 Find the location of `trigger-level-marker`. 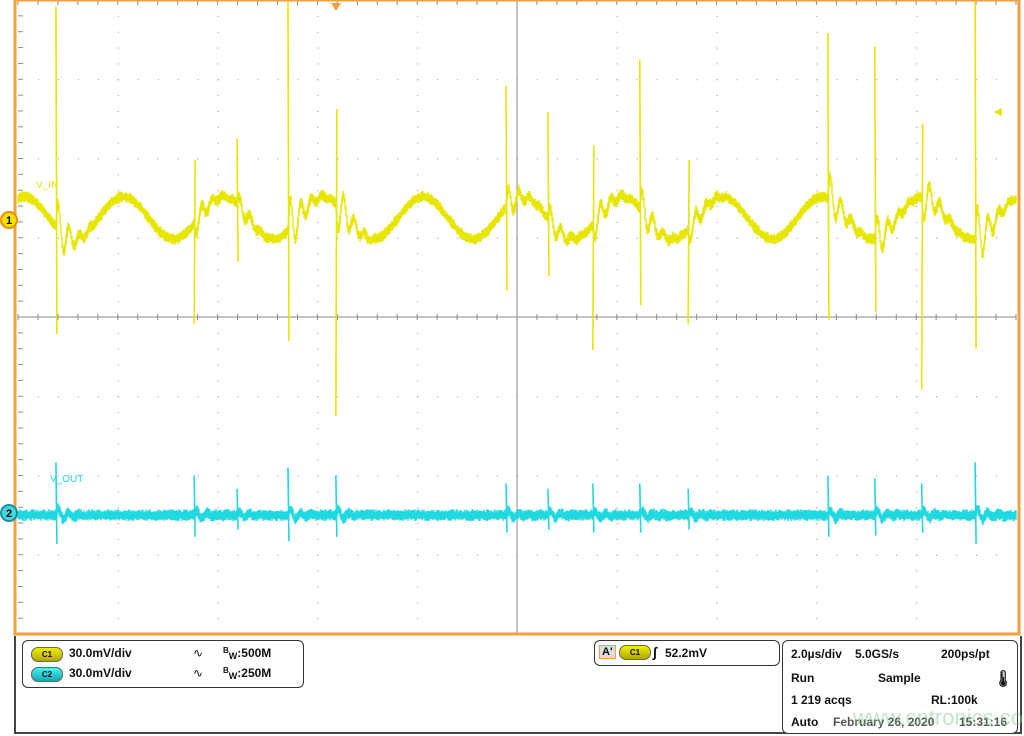

trigger-level-marker is located at coordinates (998, 112).